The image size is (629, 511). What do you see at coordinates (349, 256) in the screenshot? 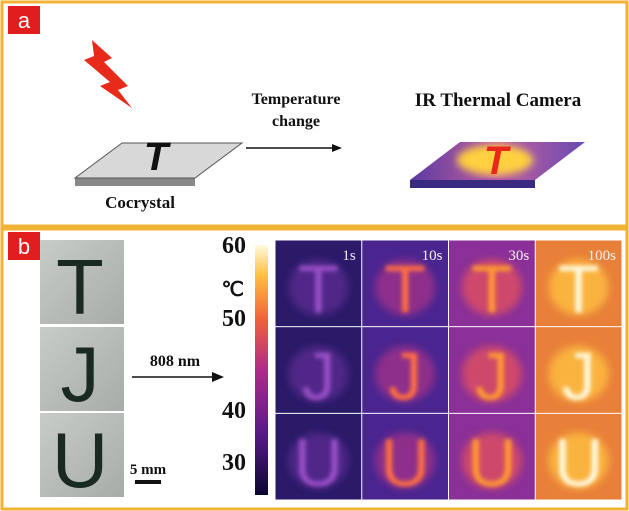
I see `time-label: 1s` at bounding box center [349, 256].